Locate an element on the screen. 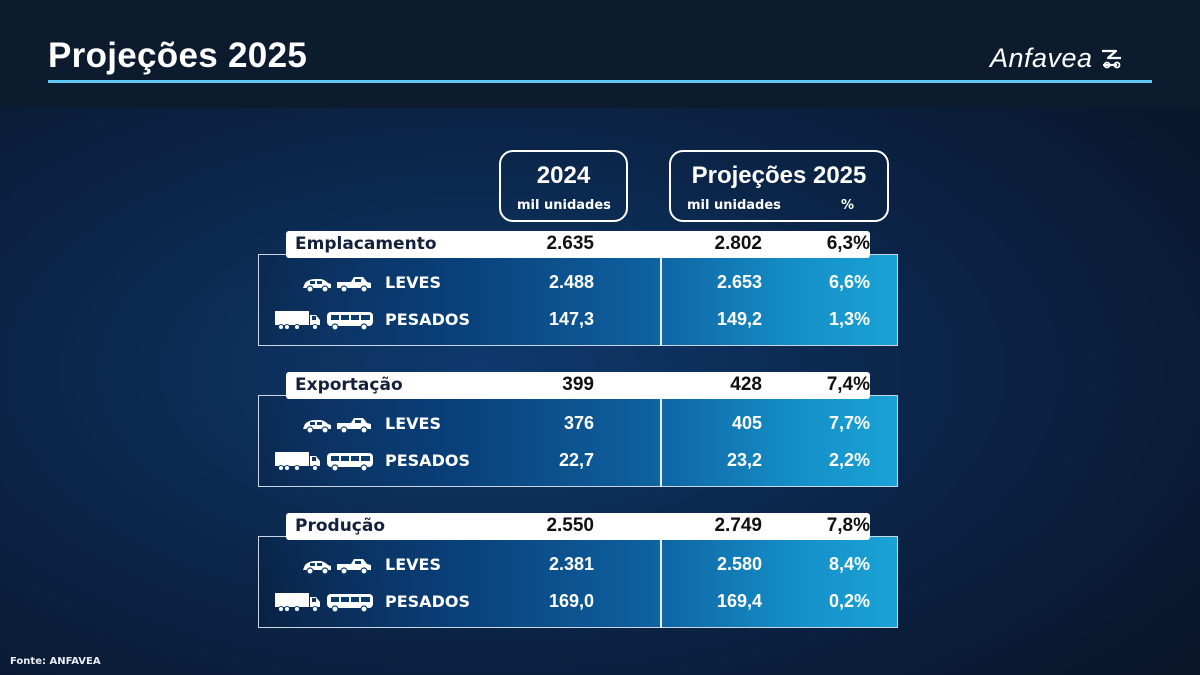  row-value-2024: 2.488 is located at coordinates (571, 282).